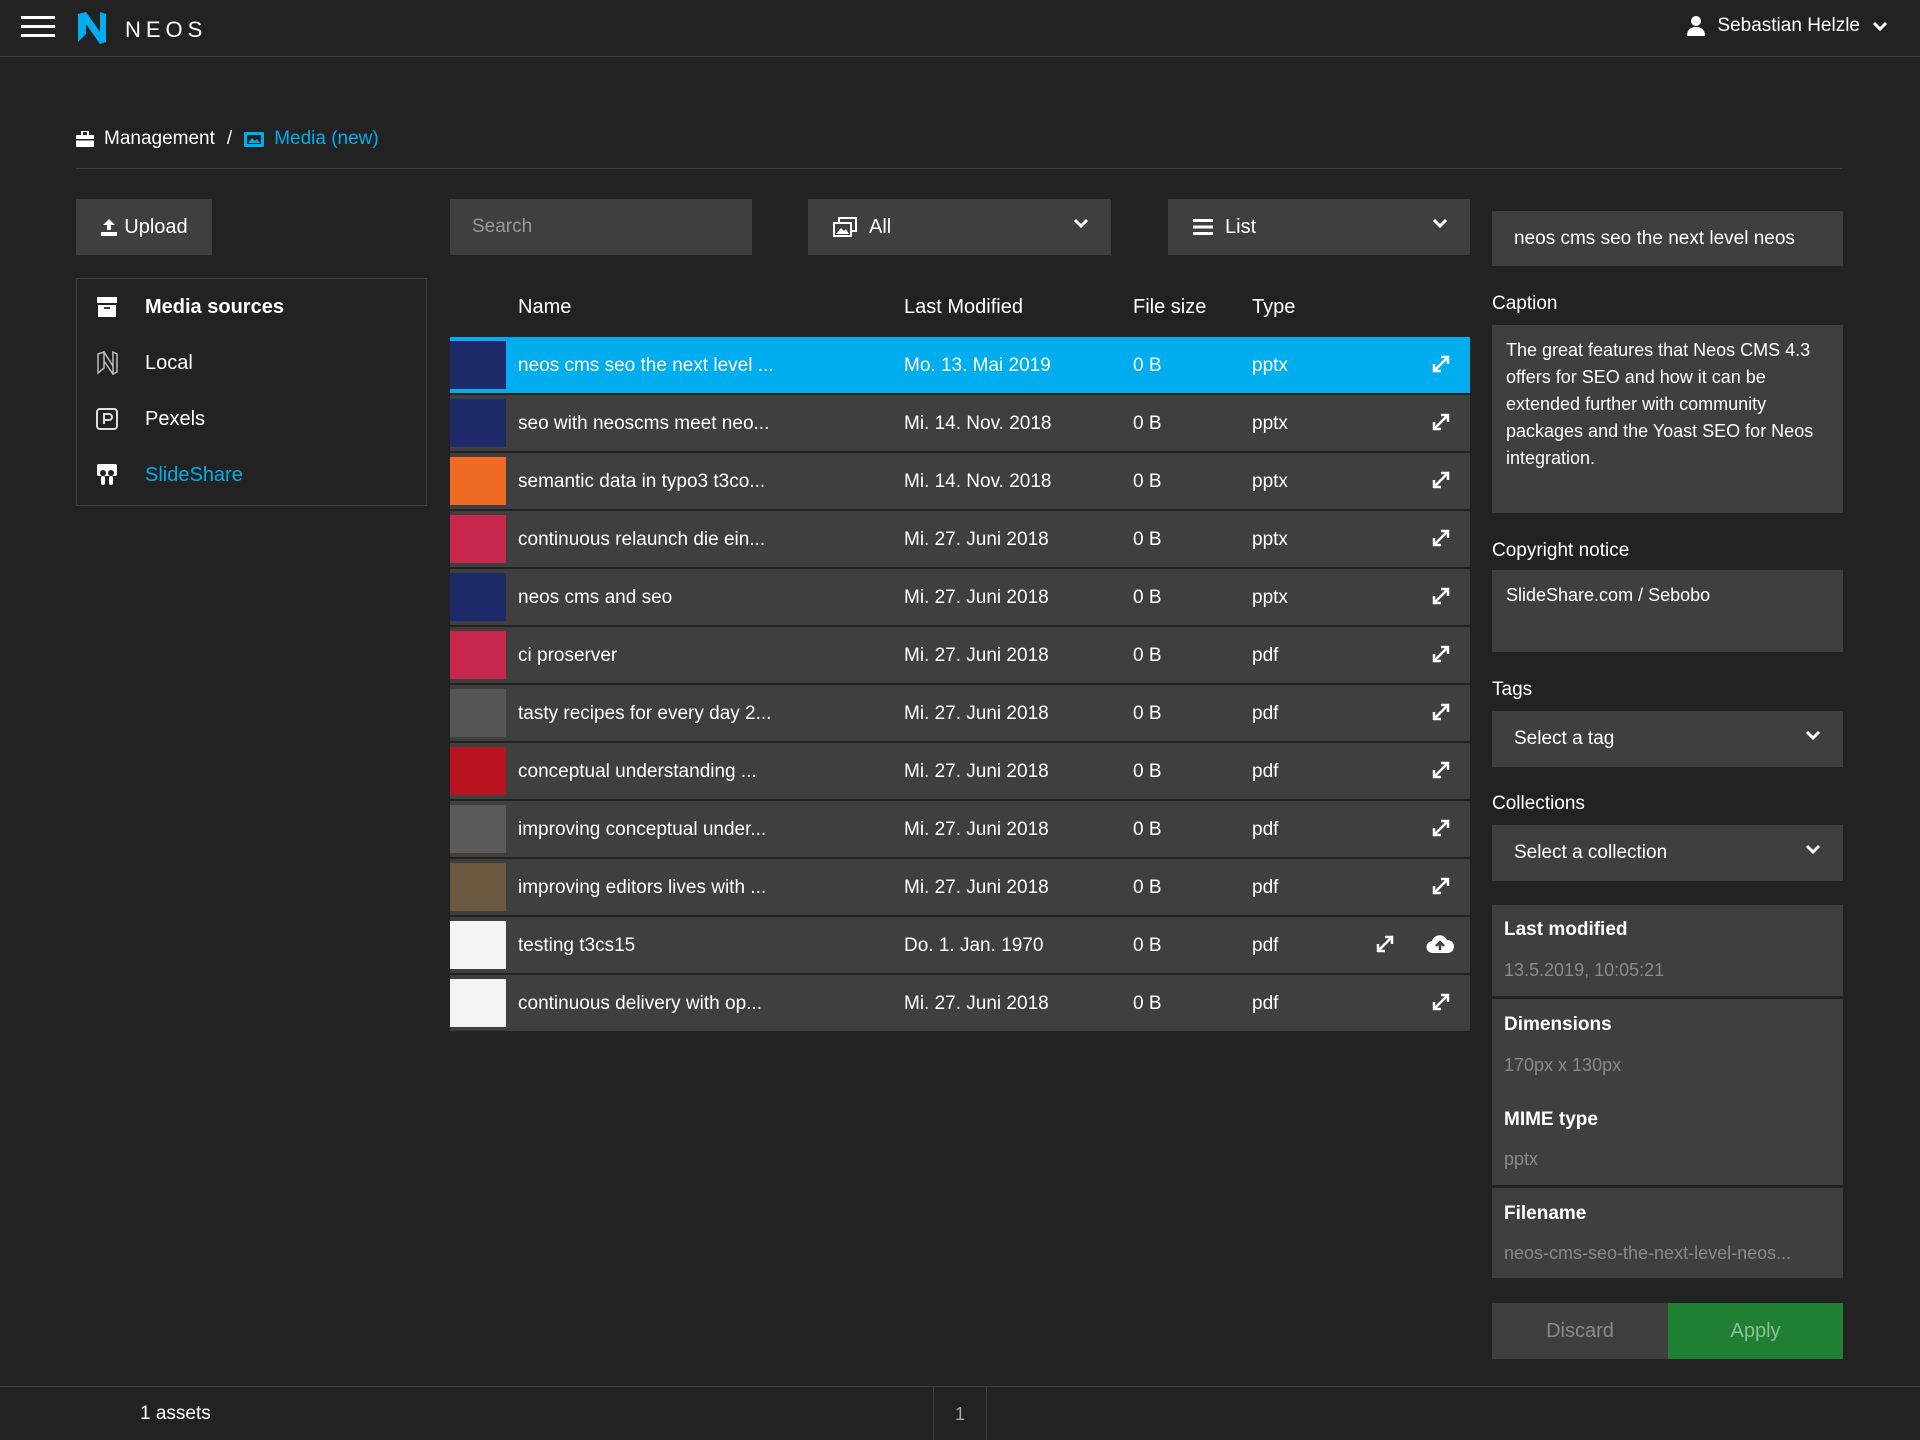 Image resolution: width=1920 pixels, height=1440 pixels. I want to click on last-modified-panel: Last modified 13.5.2019, 10:05:21, so click(1667, 950).